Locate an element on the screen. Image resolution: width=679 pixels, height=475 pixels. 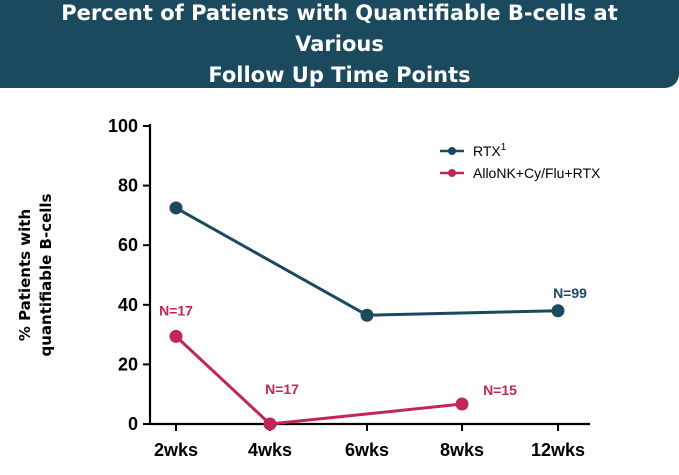
x-tick-label: 4wks is located at coordinates (270, 450).